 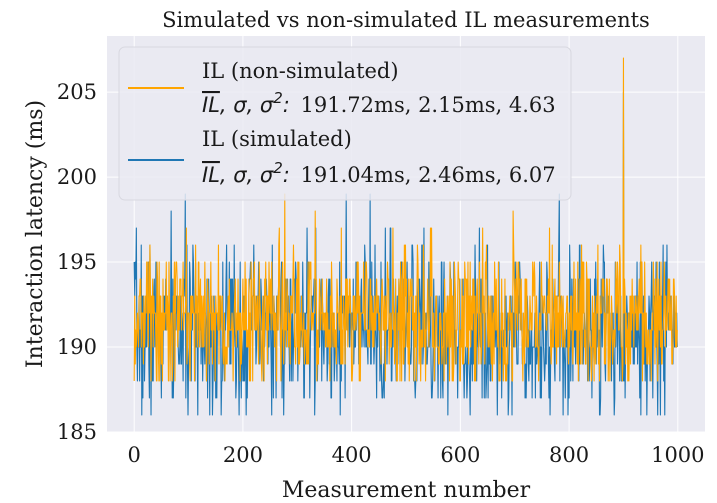 I want to click on x-axis-label: Measurement number, so click(x=406, y=490).